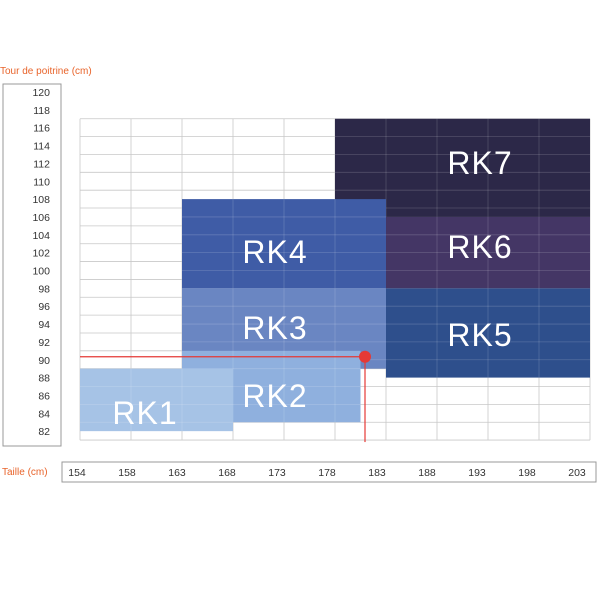 This screenshot has height=600, width=600. I want to click on y-tick-label: 88, so click(44, 379).